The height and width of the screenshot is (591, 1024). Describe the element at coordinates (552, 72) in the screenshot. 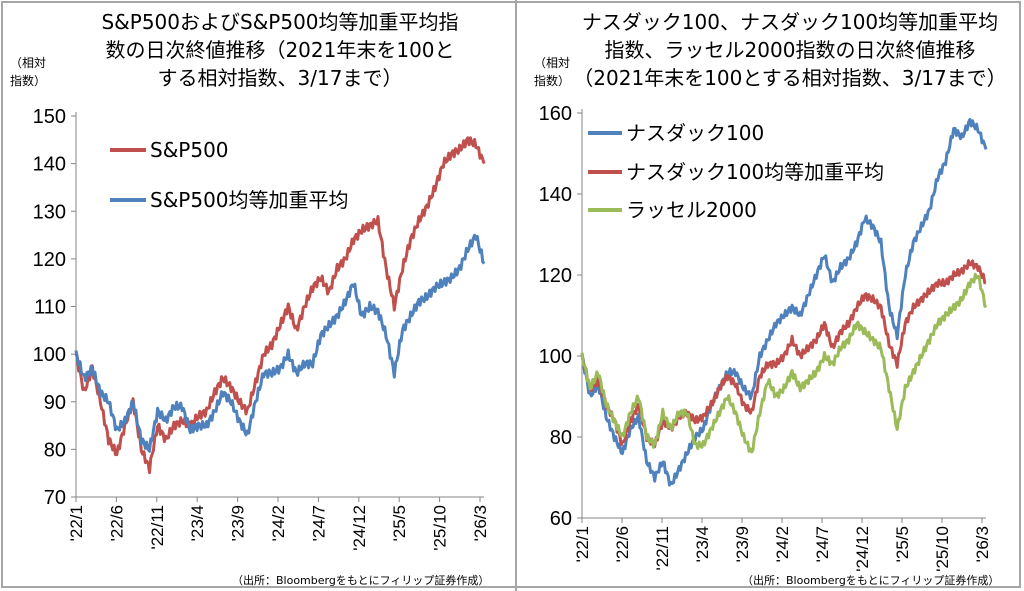

I see `right-y-unit: （相対 指数）` at that location.